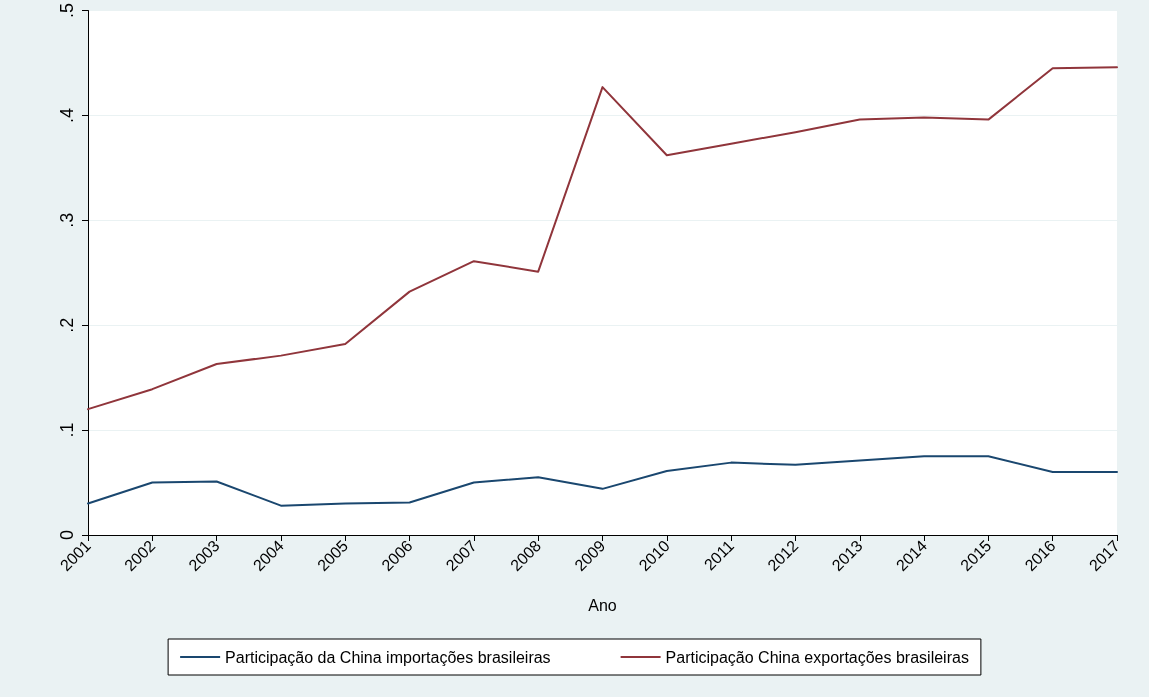 The height and width of the screenshot is (697, 1149). Describe the element at coordinates (817, 657) in the screenshot. I see `legend-label: Participação China exportações brasileiras` at that location.